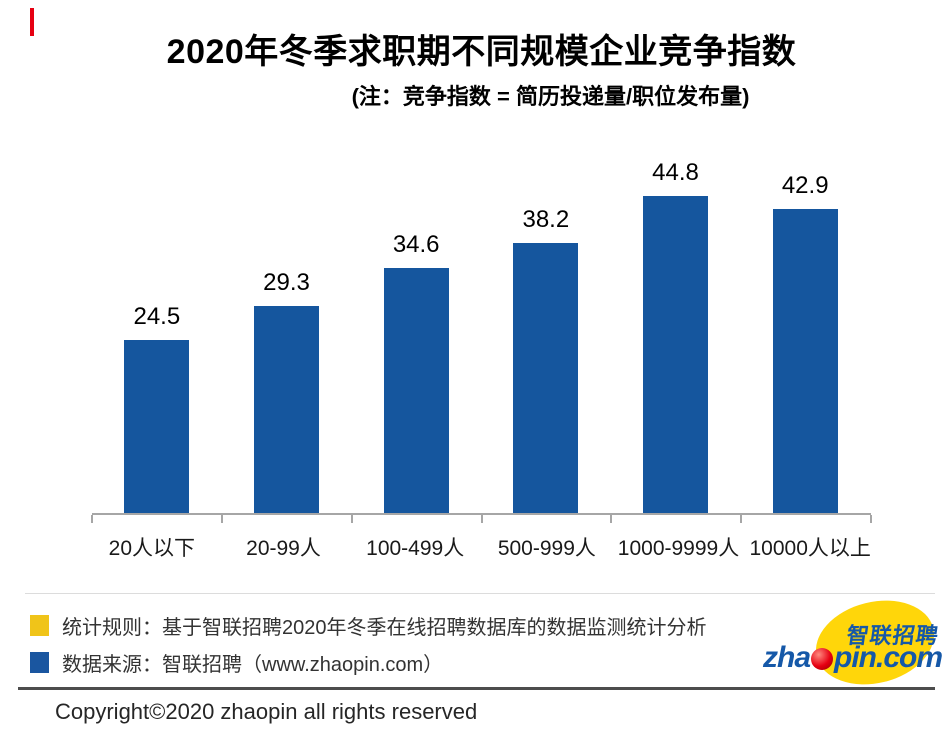  What do you see at coordinates (550, 96) in the screenshot?
I see `chart-subtitle: (注：竞争指数 = 简历投递量/职位发布量)` at bounding box center [550, 96].